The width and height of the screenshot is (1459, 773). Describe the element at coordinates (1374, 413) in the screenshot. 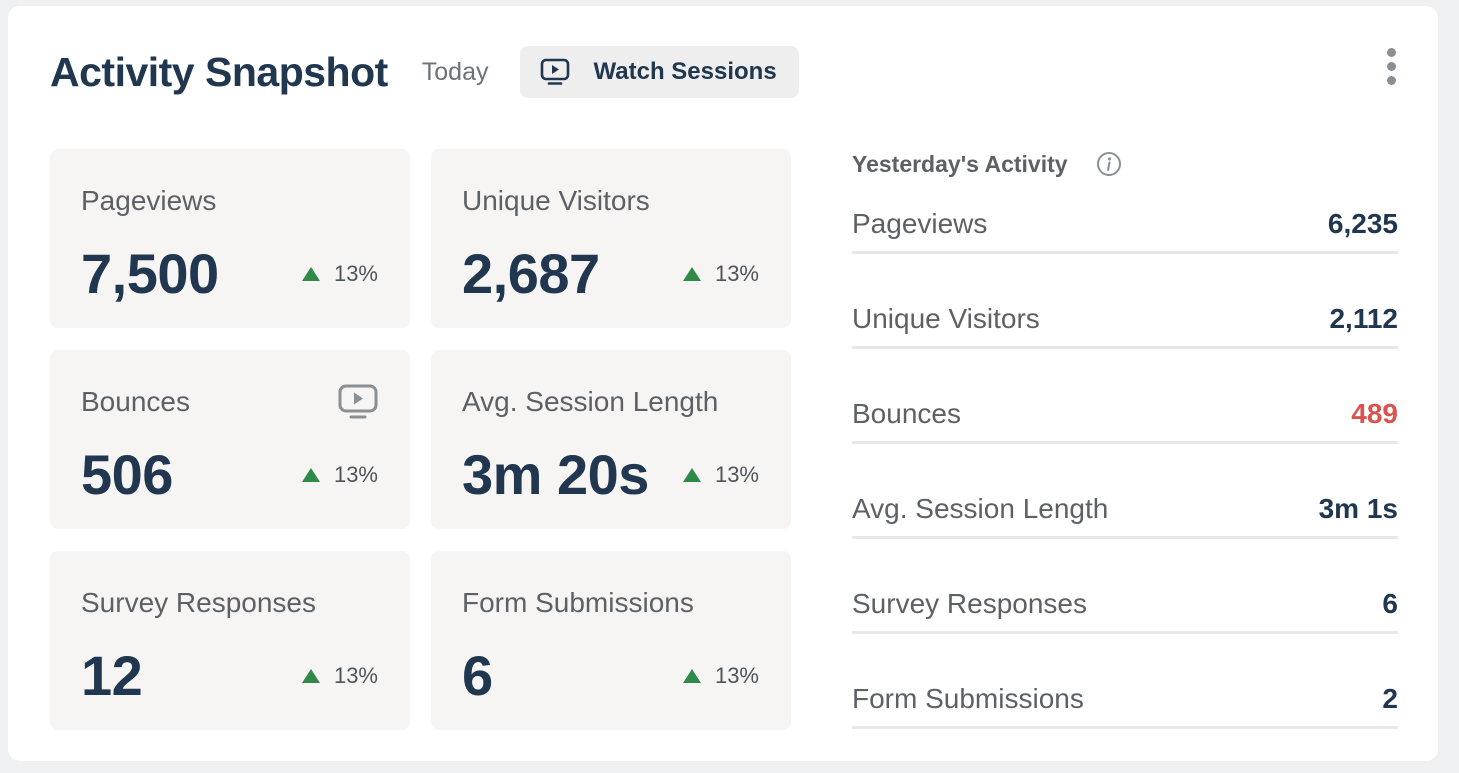

I see `row-value: 489` at that location.